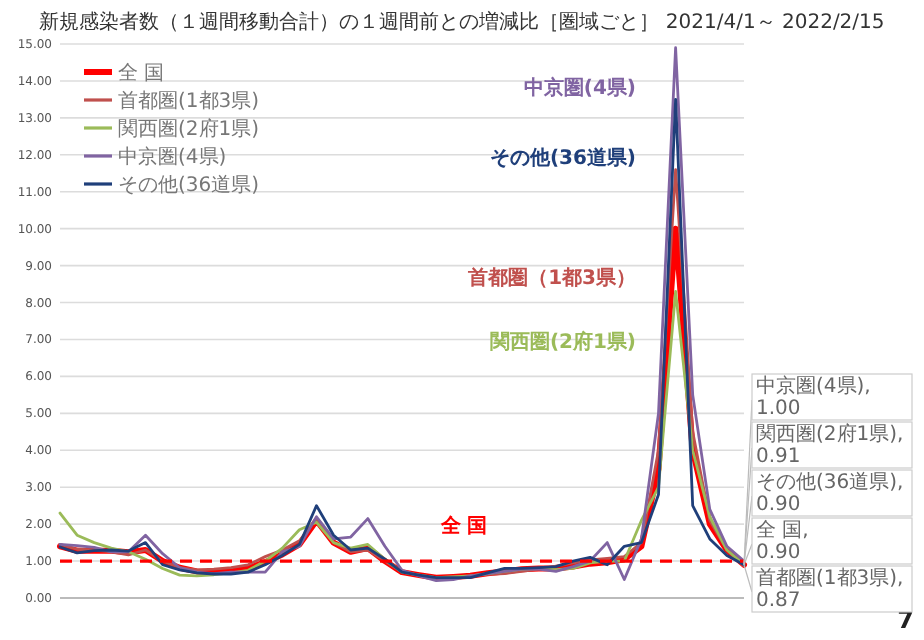 Image resolution: width=924 pixels, height=640 pixels. Describe the element at coordinates (463, 526) in the screenshot. I see `annotation: 全 国` at that location.